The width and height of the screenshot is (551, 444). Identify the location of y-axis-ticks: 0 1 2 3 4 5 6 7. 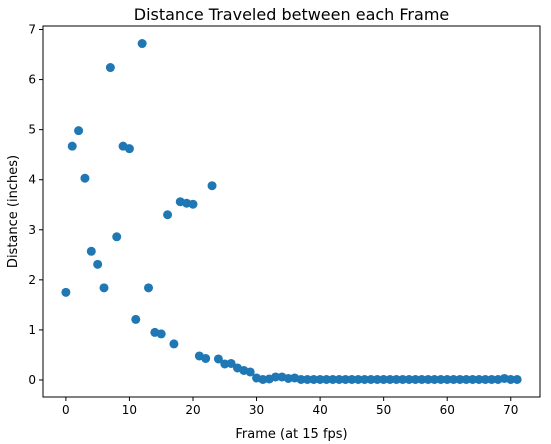
(35, 205).